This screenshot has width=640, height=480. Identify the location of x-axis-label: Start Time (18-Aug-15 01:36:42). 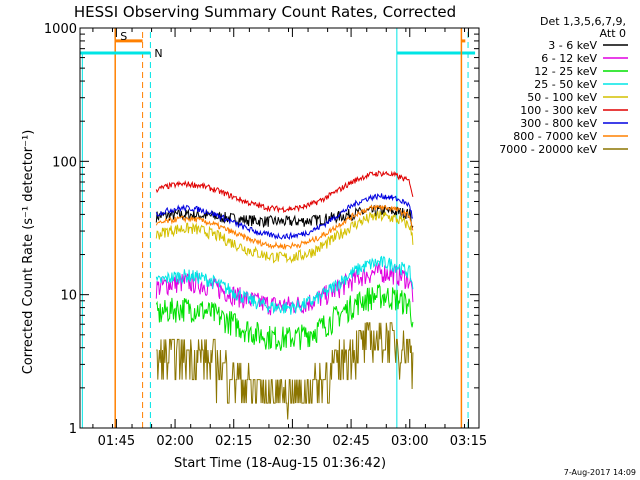
(280, 463).